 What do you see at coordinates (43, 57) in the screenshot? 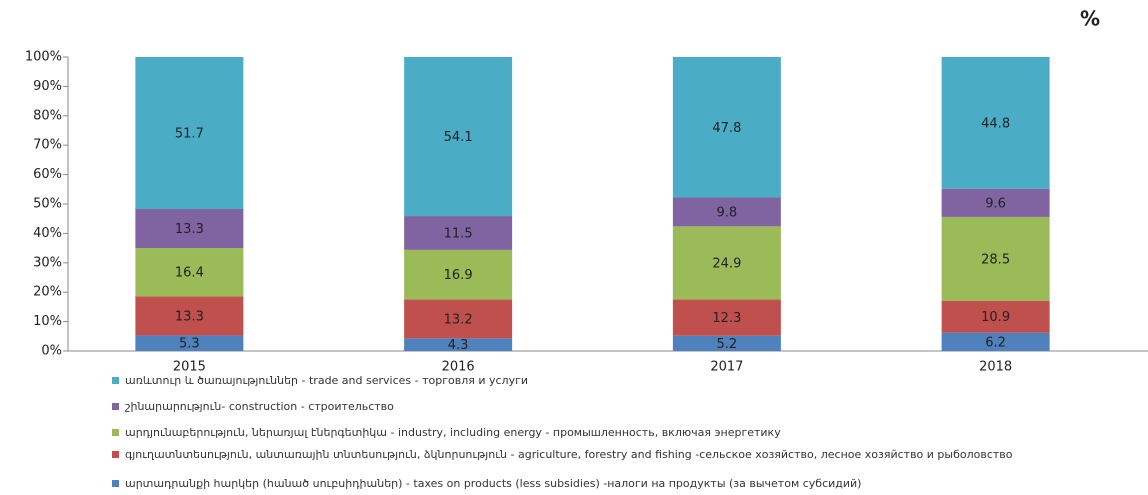
I see `y-tick-label: 100%` at bounding box center [43, 57].